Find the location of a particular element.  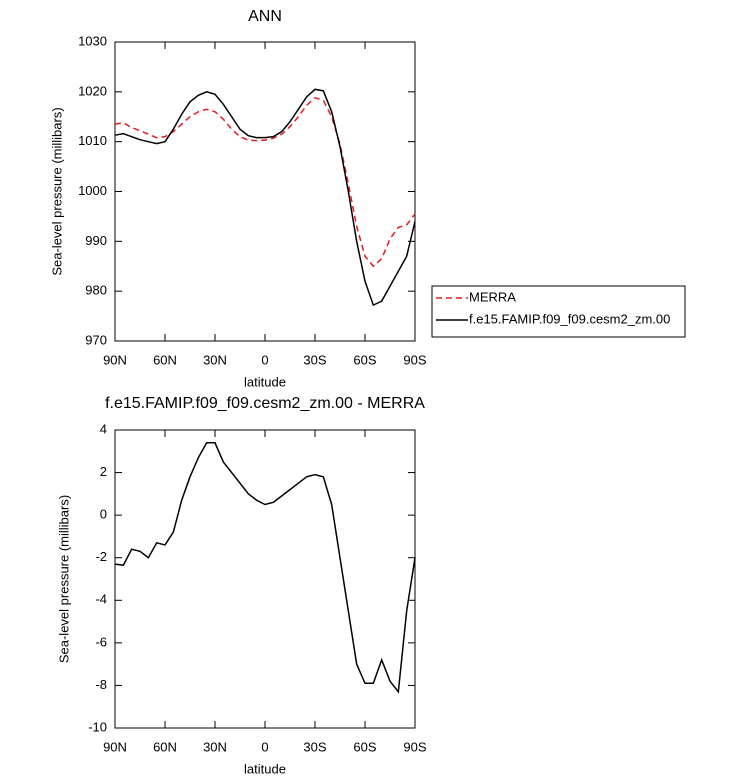

y-tick-label: 970 is located at coordinates (96, 339).